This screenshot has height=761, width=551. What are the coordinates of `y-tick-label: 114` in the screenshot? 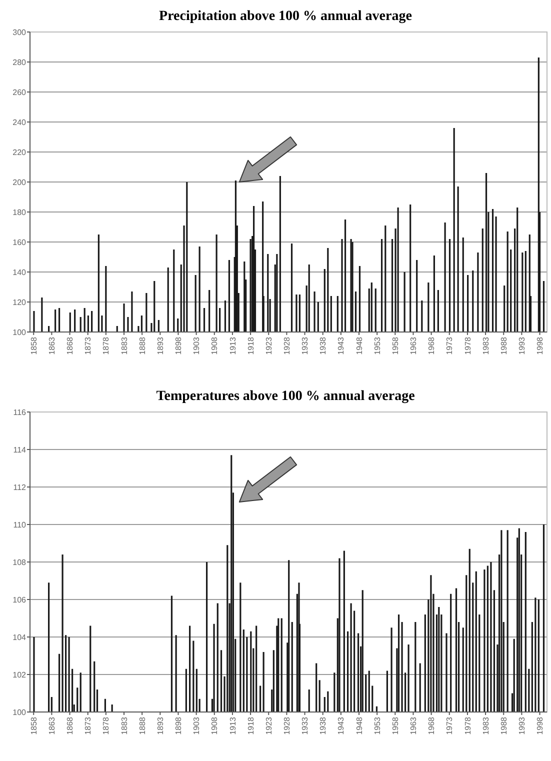 It's located at (20, 449).